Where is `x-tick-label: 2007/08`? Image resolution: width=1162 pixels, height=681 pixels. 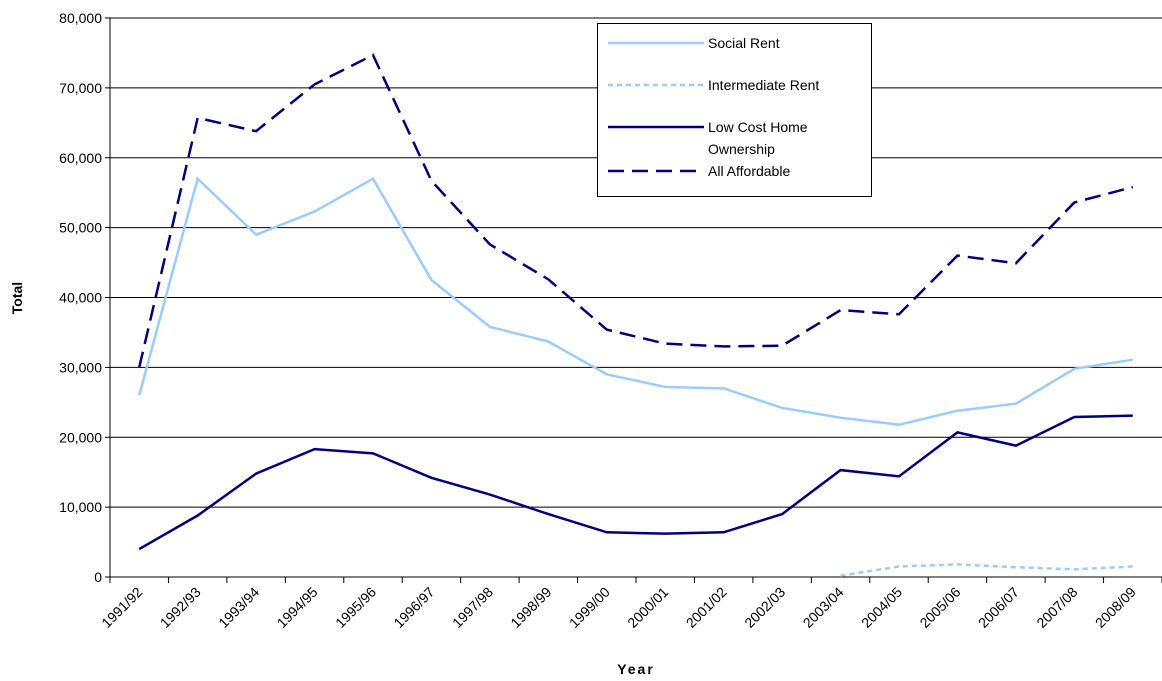 x-tick-label: 2007/08 is located at coordinates (1056, 607).